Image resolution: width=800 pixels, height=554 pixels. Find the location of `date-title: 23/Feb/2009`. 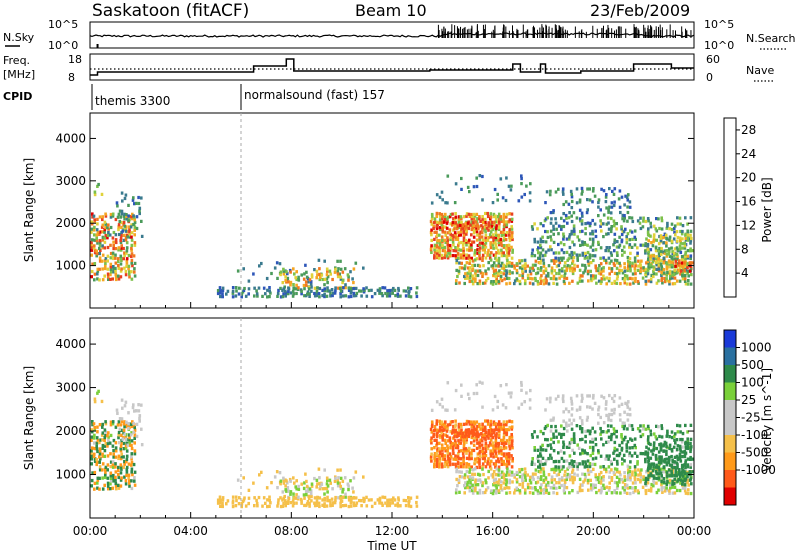

date-title: 23/Feb/2009 is located at coordinates (640, 10).